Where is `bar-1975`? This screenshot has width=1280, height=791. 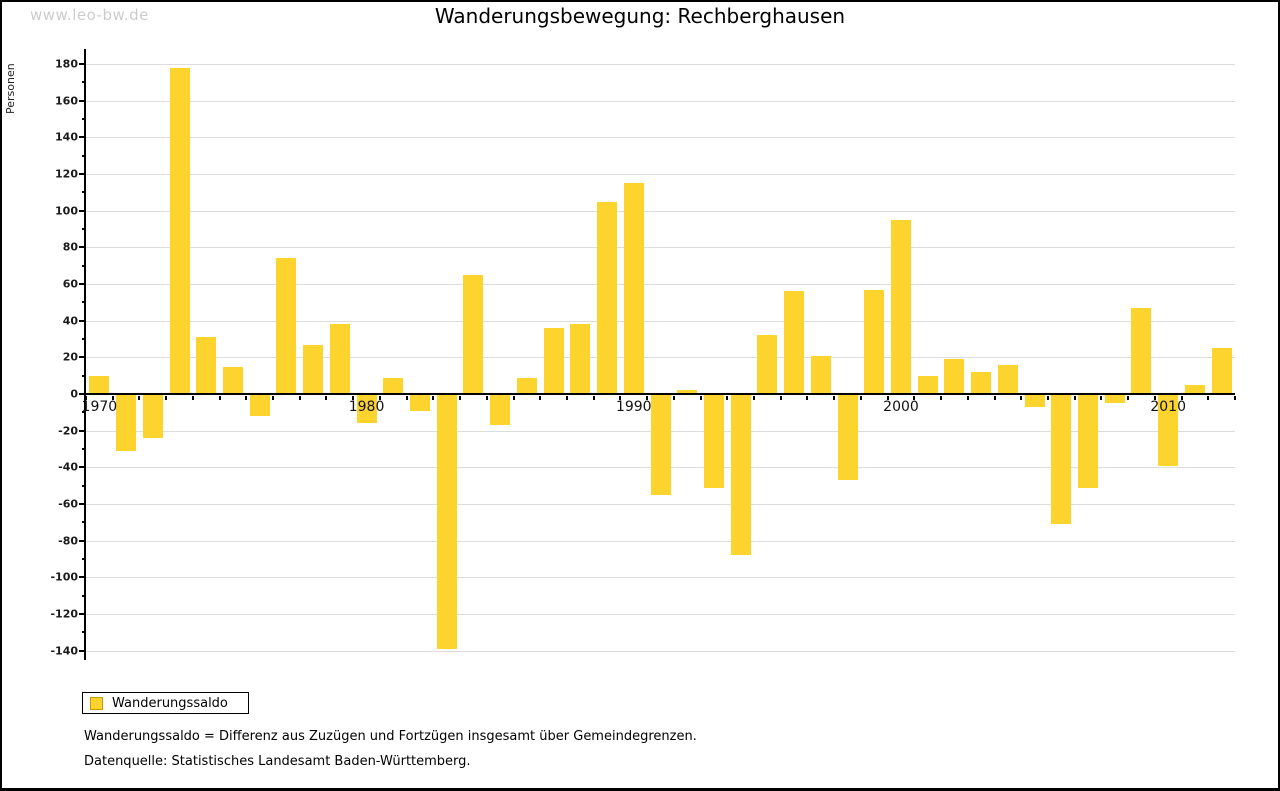 bar-1975 is located at coordinates (232, 380).